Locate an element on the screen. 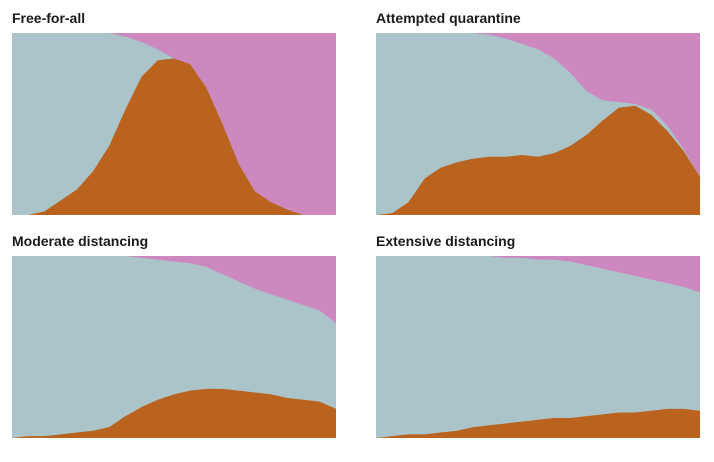  chart-title: Moderate distancing is located at coordinates (80, 241).